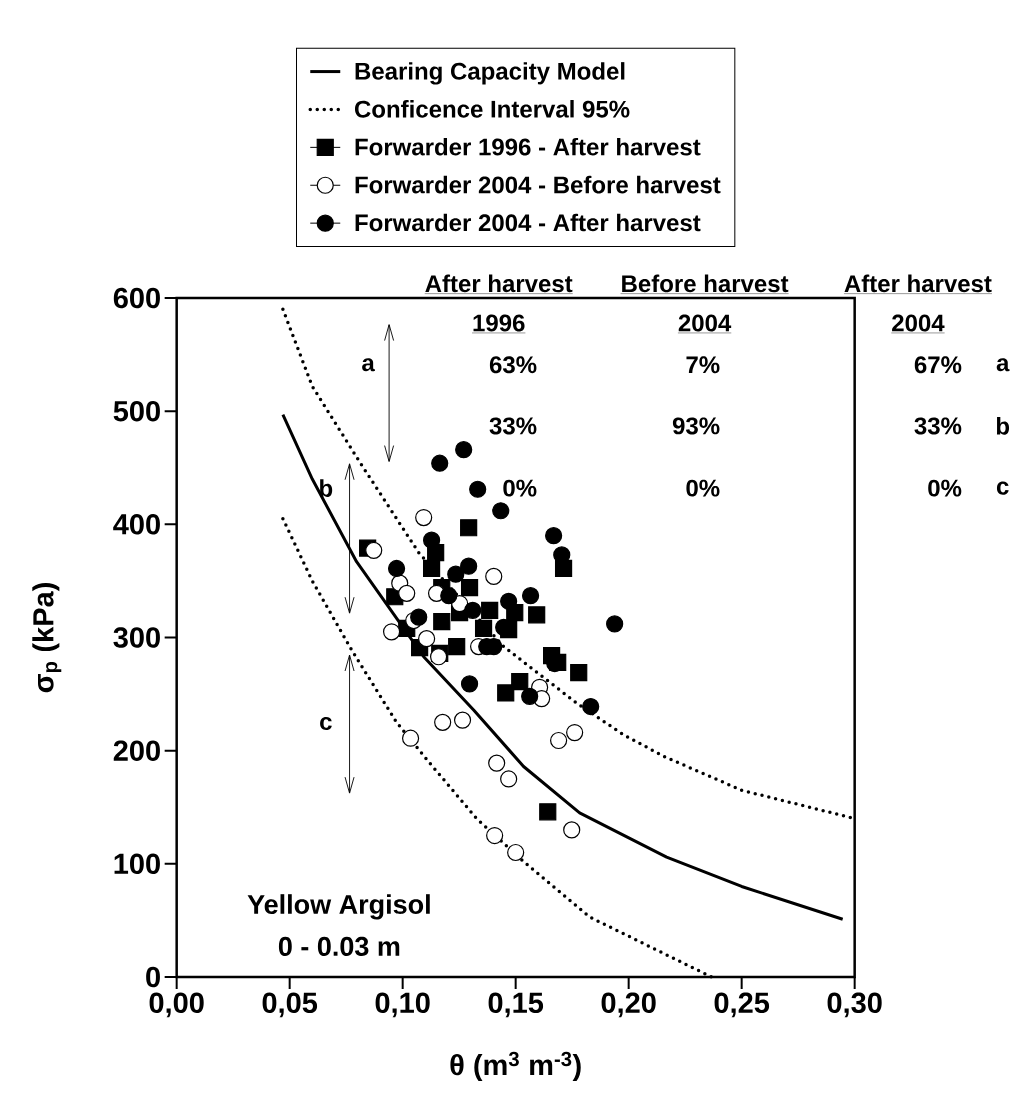 The width and height of the screenshot is (1015, 1109). What do you see at coordinates (137, 864) in the screenshot?
I see `y-tick-label: 100` at bounding box center [137, 864].